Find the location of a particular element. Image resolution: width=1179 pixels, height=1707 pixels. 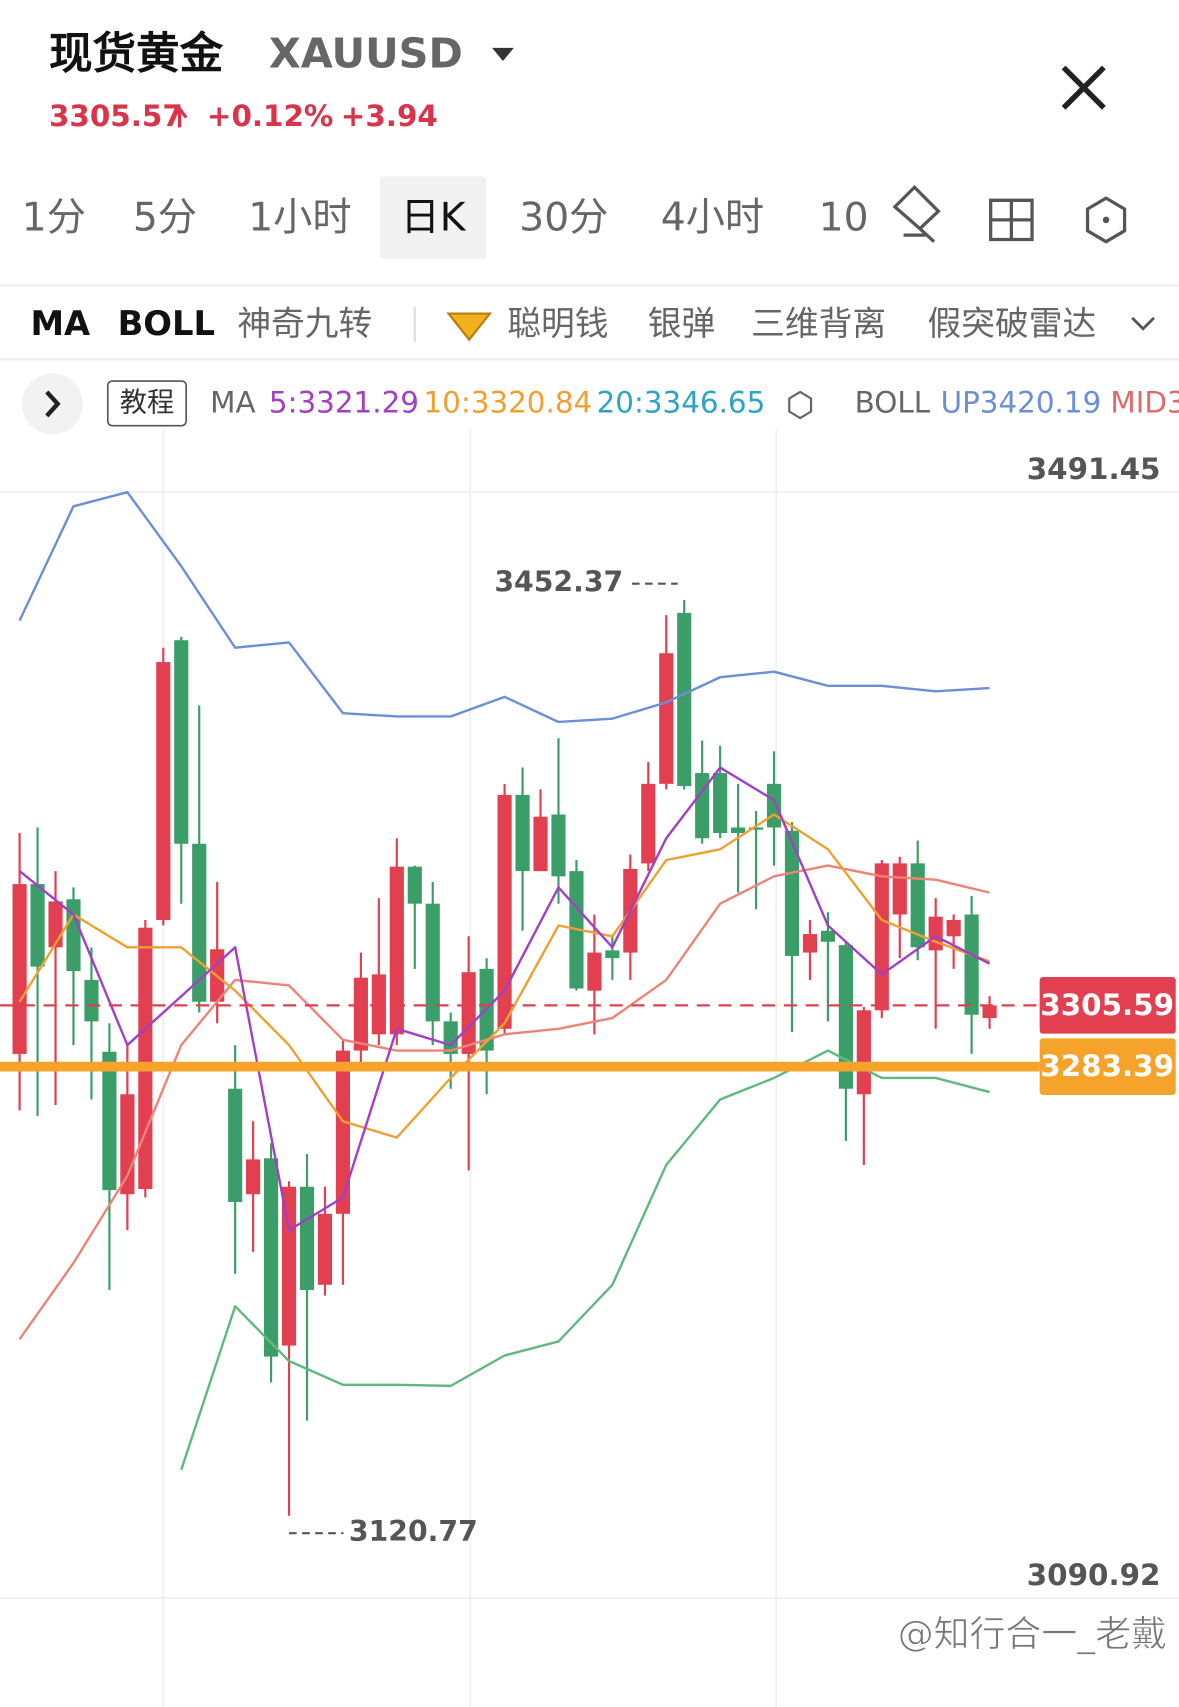

indicator-line is located at coordinates (504, 607).